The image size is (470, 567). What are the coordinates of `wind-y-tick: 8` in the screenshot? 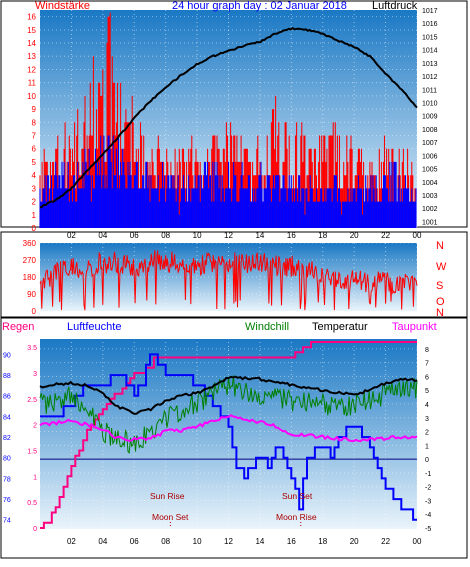 It's located at (34, 122).